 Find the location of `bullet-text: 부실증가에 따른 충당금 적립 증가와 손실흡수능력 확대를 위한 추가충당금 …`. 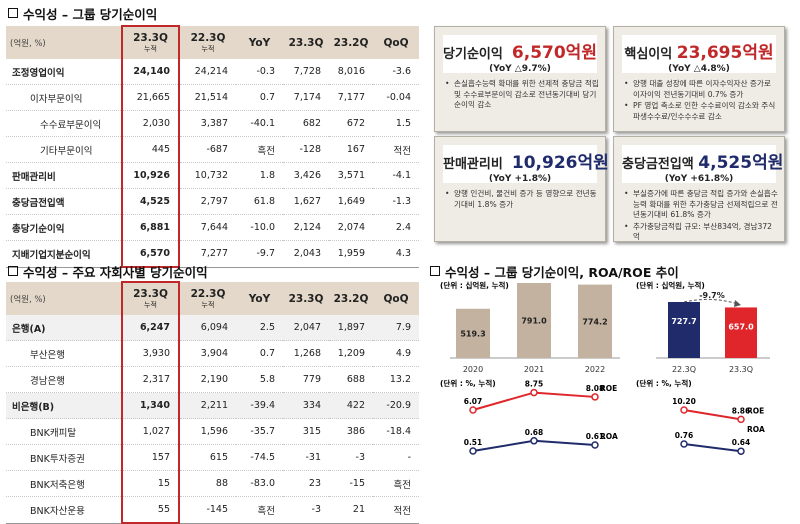

bullet-text: 부실증가에 따른 충당금 적립 증가와 손실흡수능력 확대를 위한 추가충당금 … is located at coordinates (701, 205).